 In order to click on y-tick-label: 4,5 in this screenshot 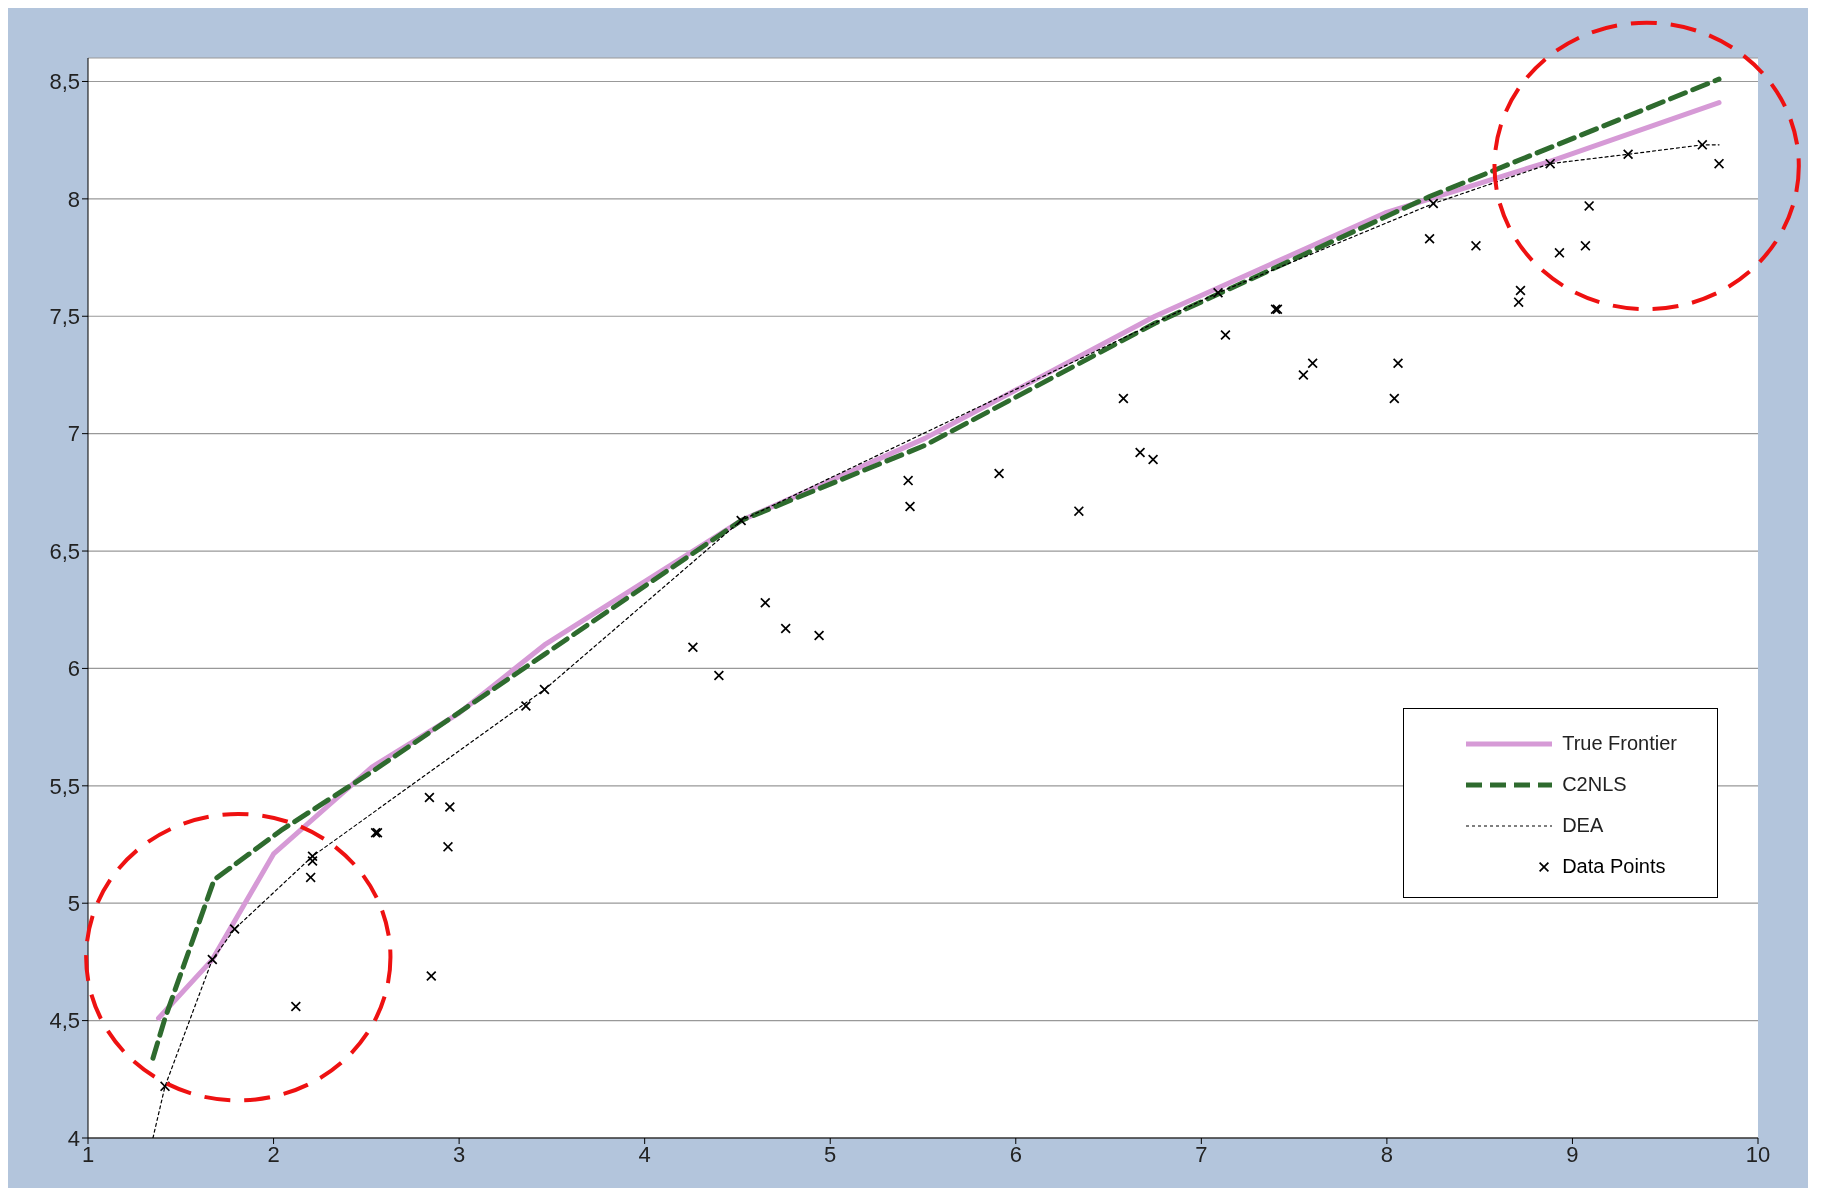, I will do `click(64, 1021)`.